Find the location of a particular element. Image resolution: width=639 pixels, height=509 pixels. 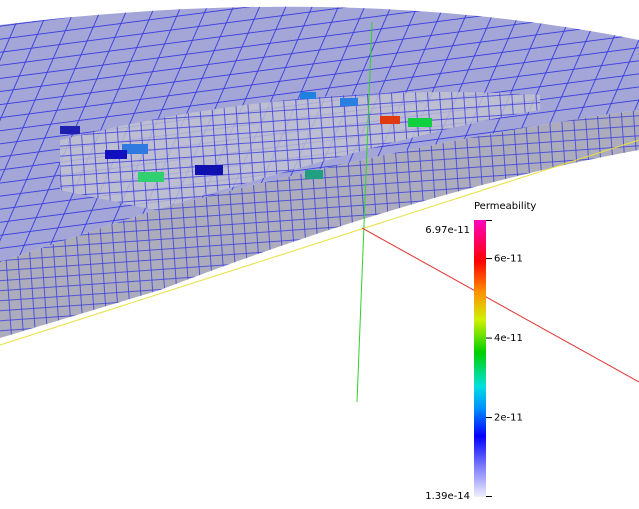

max-label: 6.97e-11 is located at coordinates (447, 230).